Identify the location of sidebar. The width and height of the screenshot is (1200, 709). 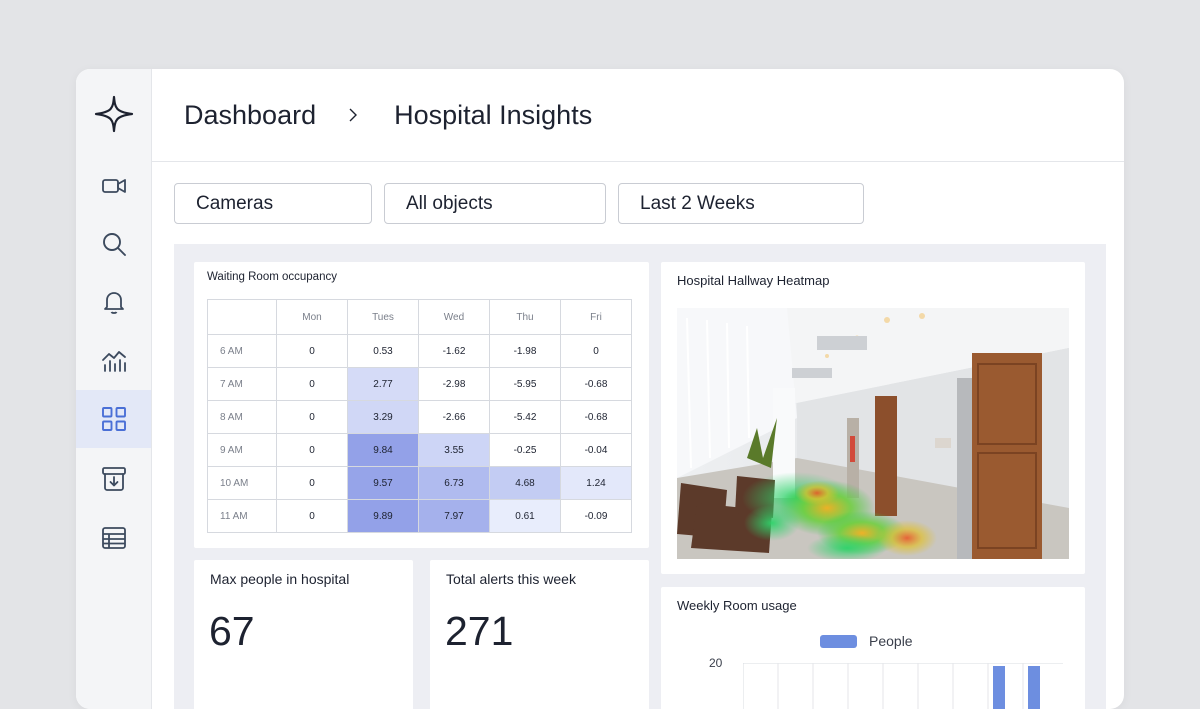
(114, 389).